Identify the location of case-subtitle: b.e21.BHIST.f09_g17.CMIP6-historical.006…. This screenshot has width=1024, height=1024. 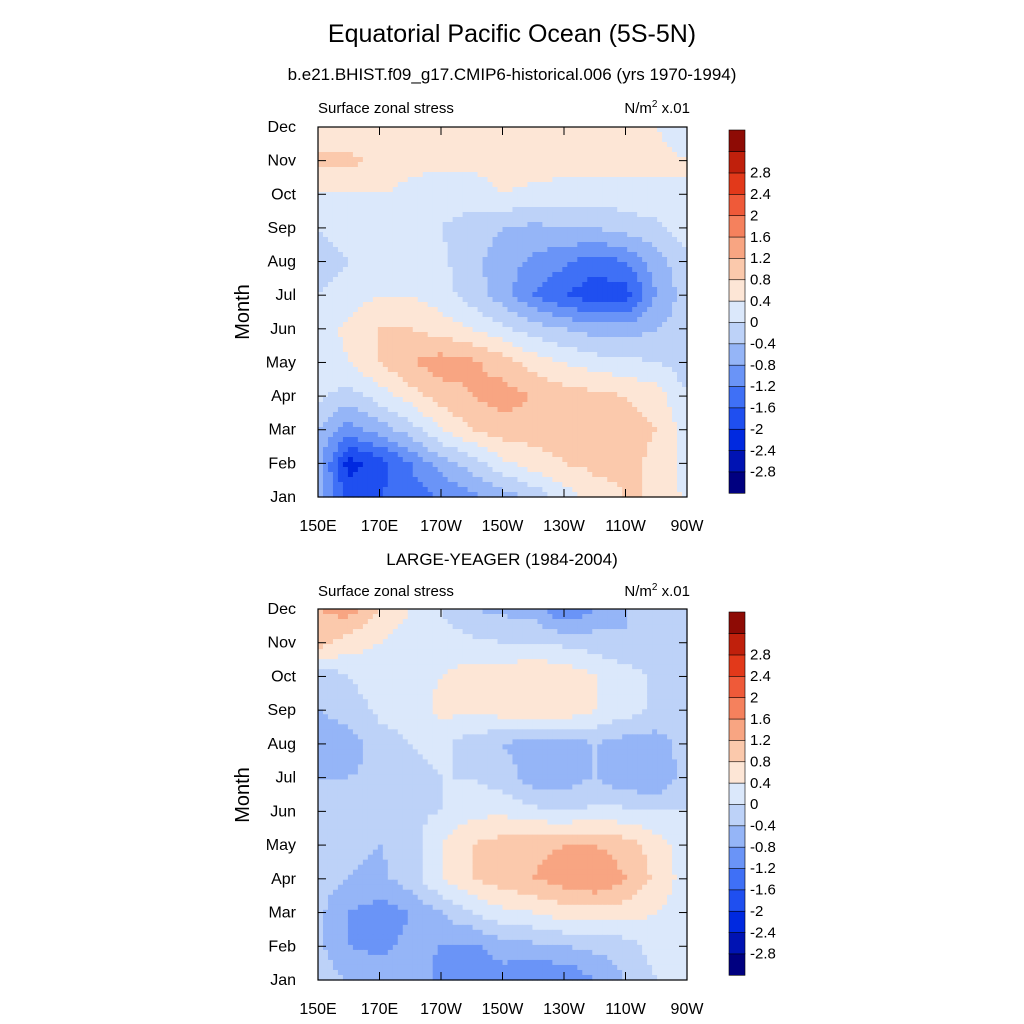
(512, 74).